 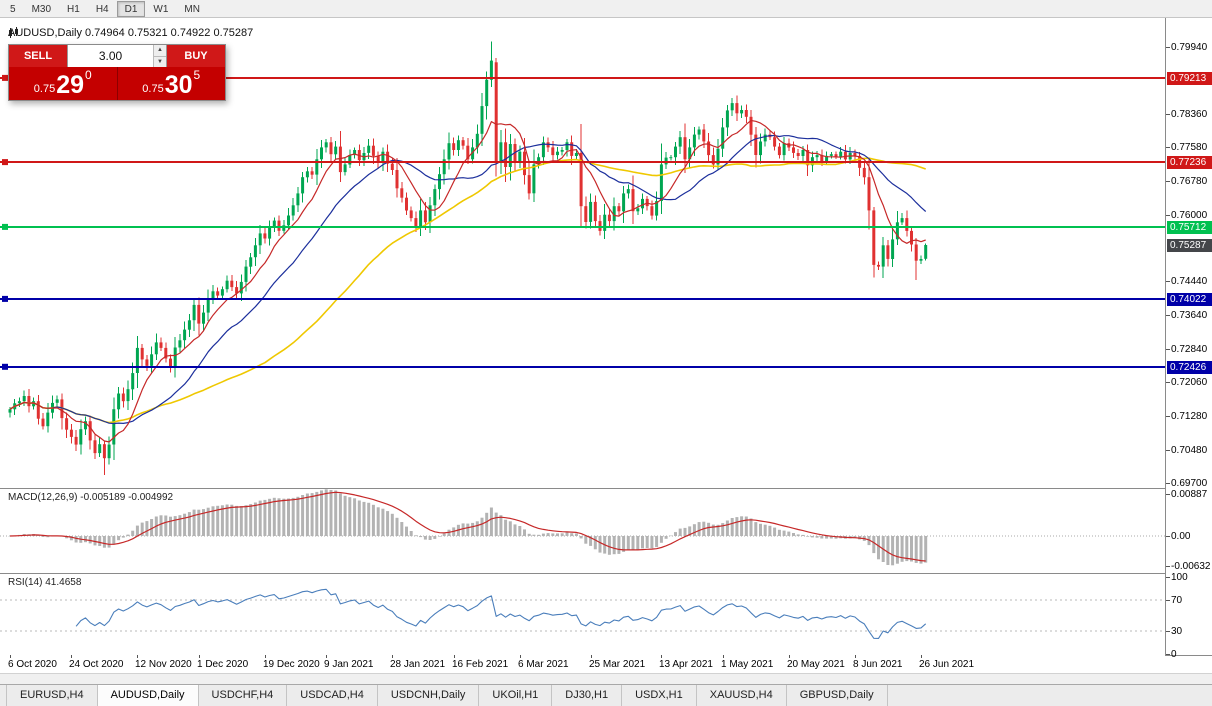 I want to click on timeframe-button-m30: M30, so click(x=41, y=9).